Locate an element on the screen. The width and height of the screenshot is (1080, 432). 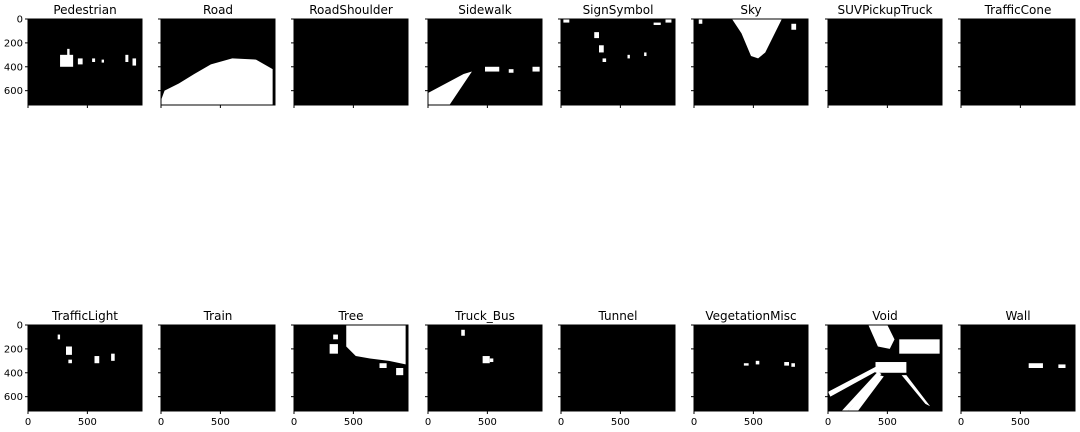
panel-title: Tunnel is located at coordinates (617, 316).